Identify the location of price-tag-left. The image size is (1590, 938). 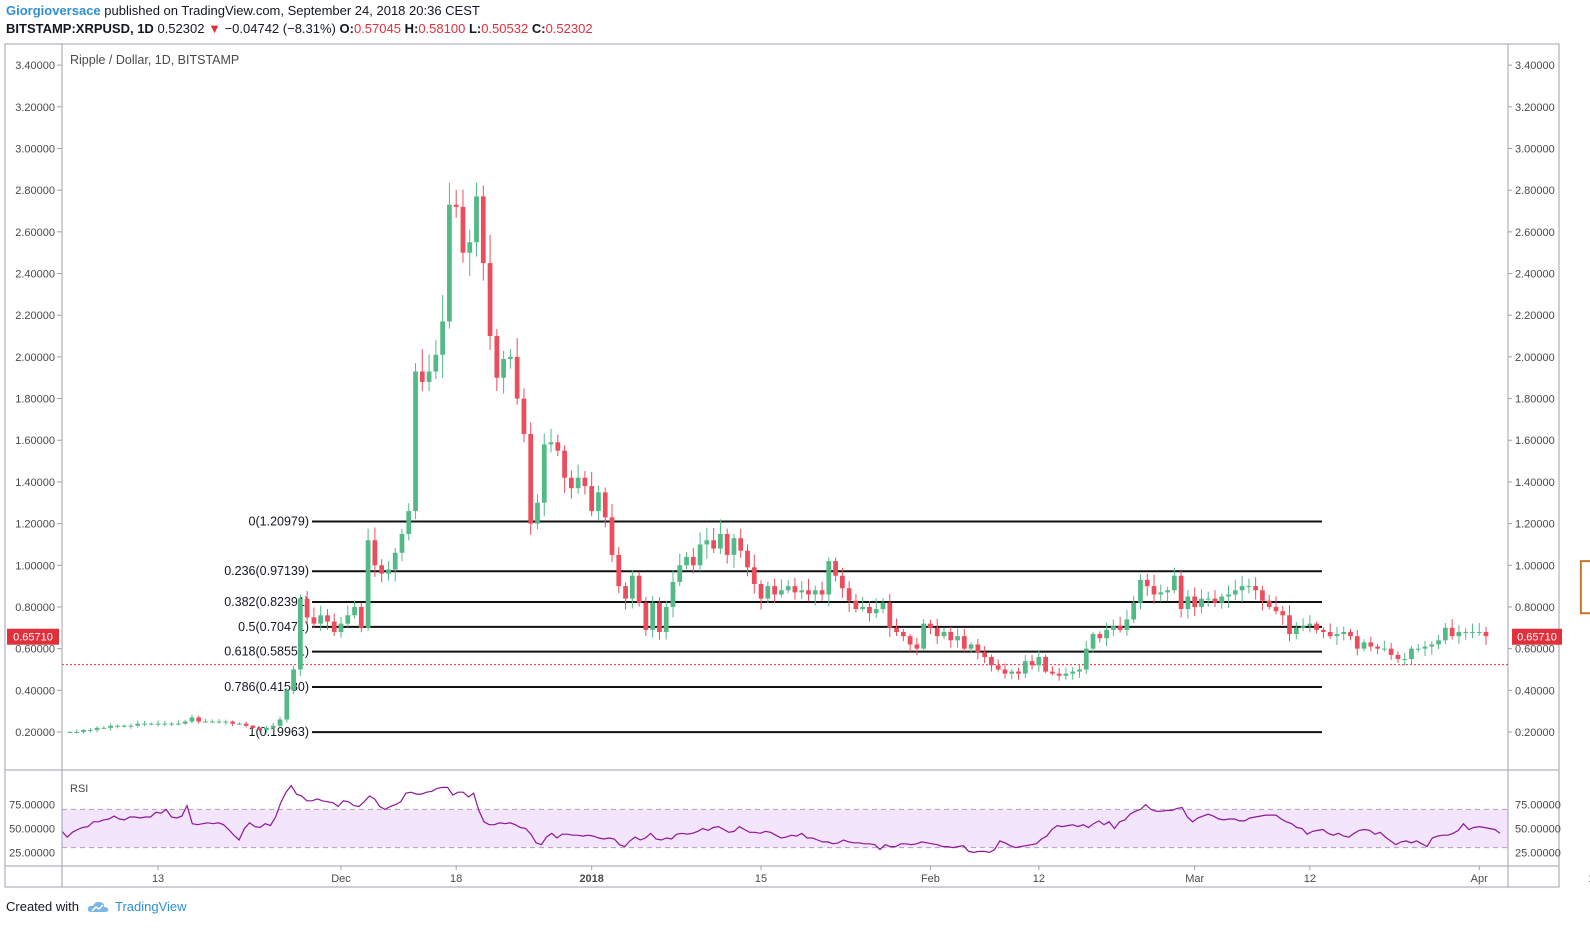
(33, 636).